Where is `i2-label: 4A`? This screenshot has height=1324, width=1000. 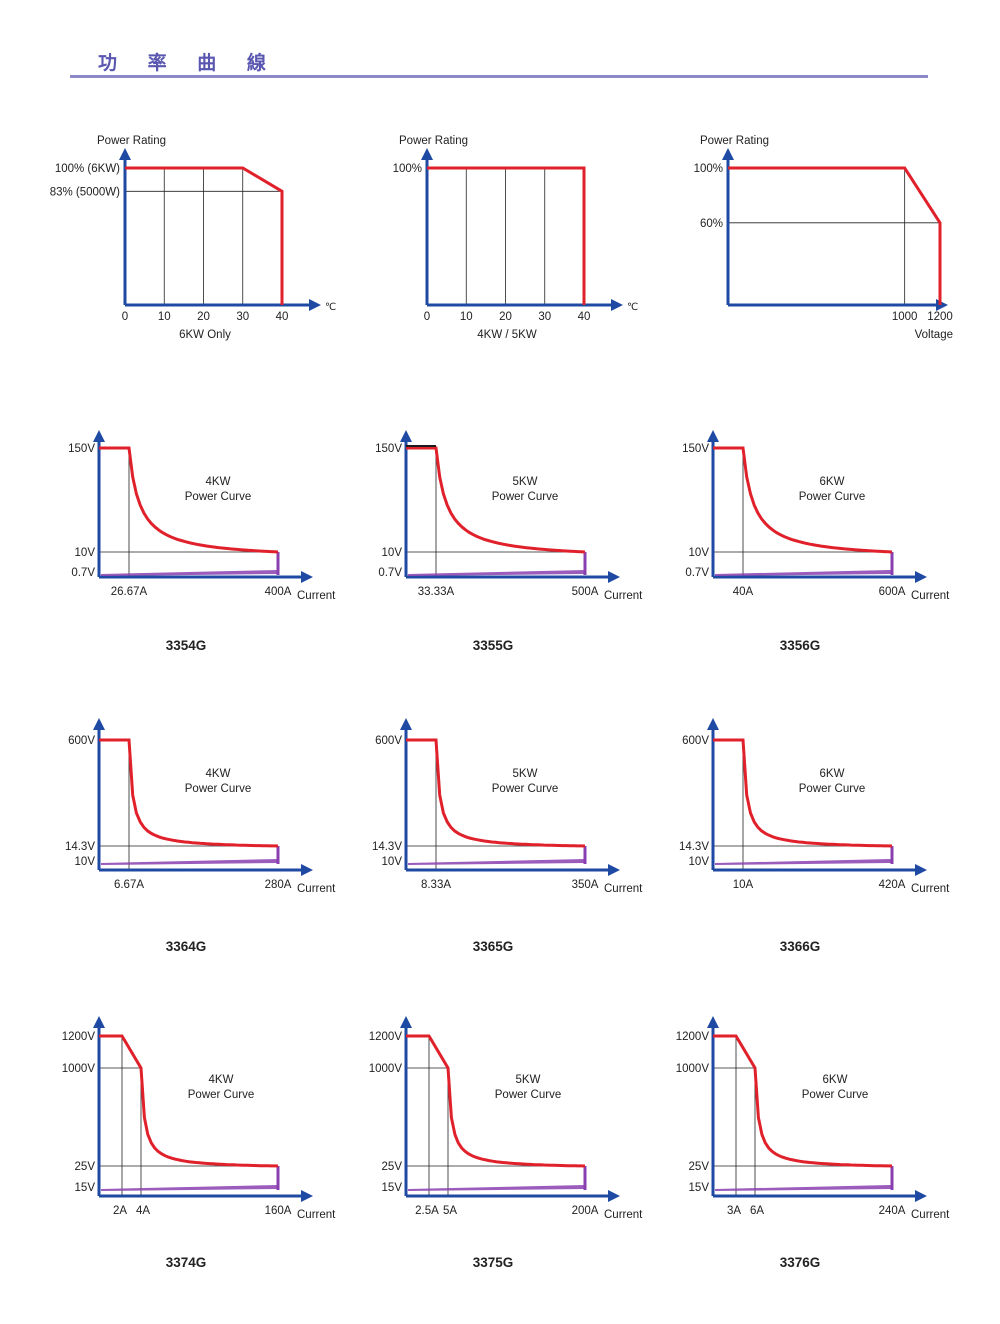 i2-label: 4A is located at coordinates (143, 1211).